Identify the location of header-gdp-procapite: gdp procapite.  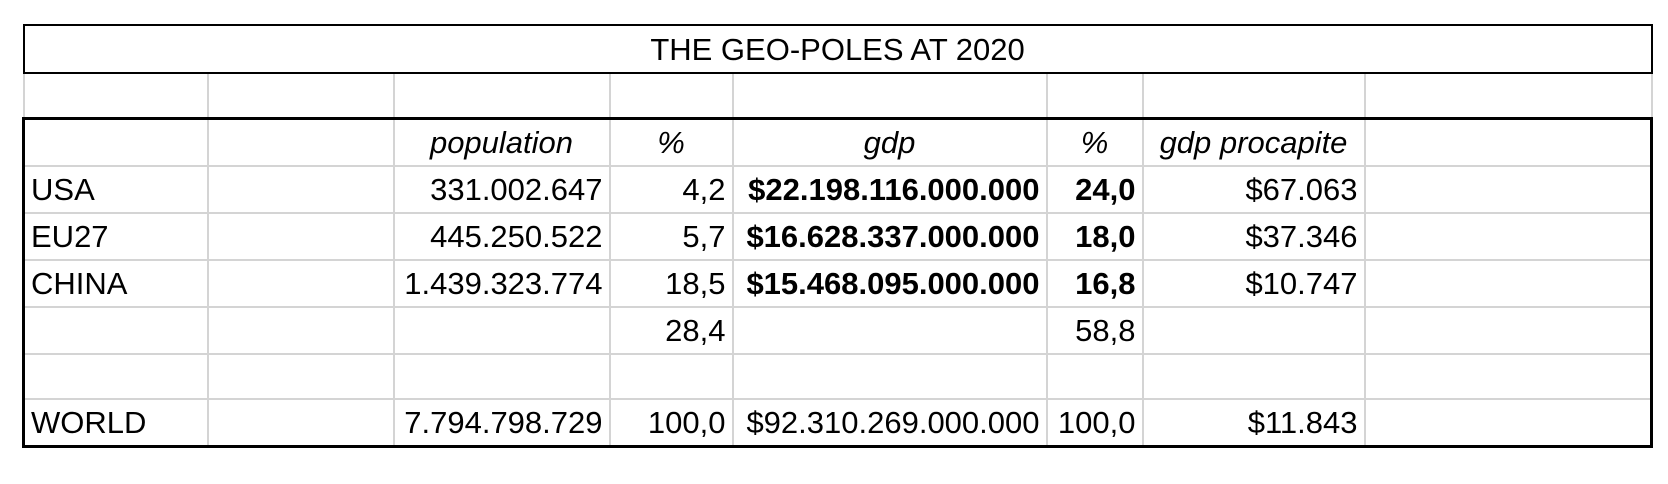
(1253, 141).